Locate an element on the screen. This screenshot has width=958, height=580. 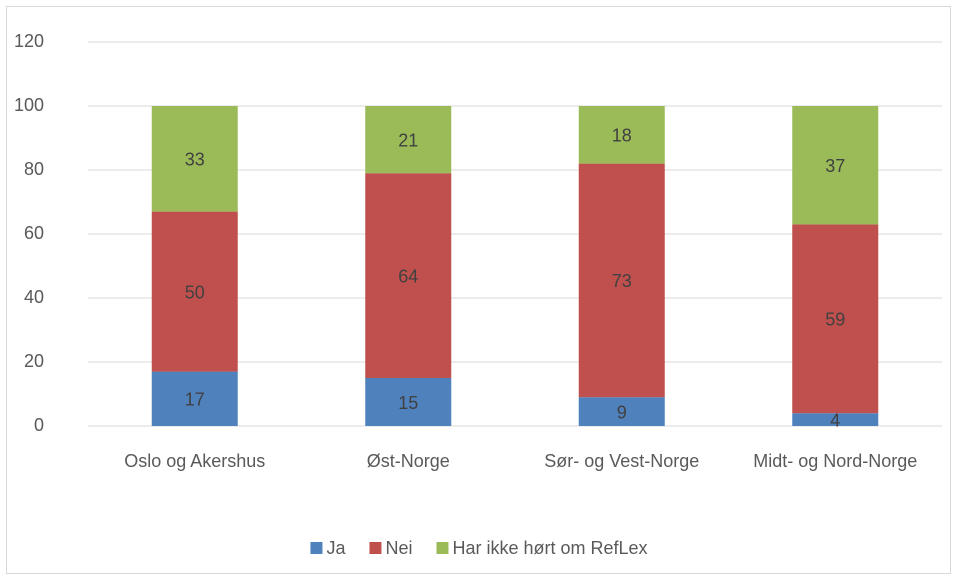
x-tick-label: Oslo og Akershus is located at coordinates (194, 461).